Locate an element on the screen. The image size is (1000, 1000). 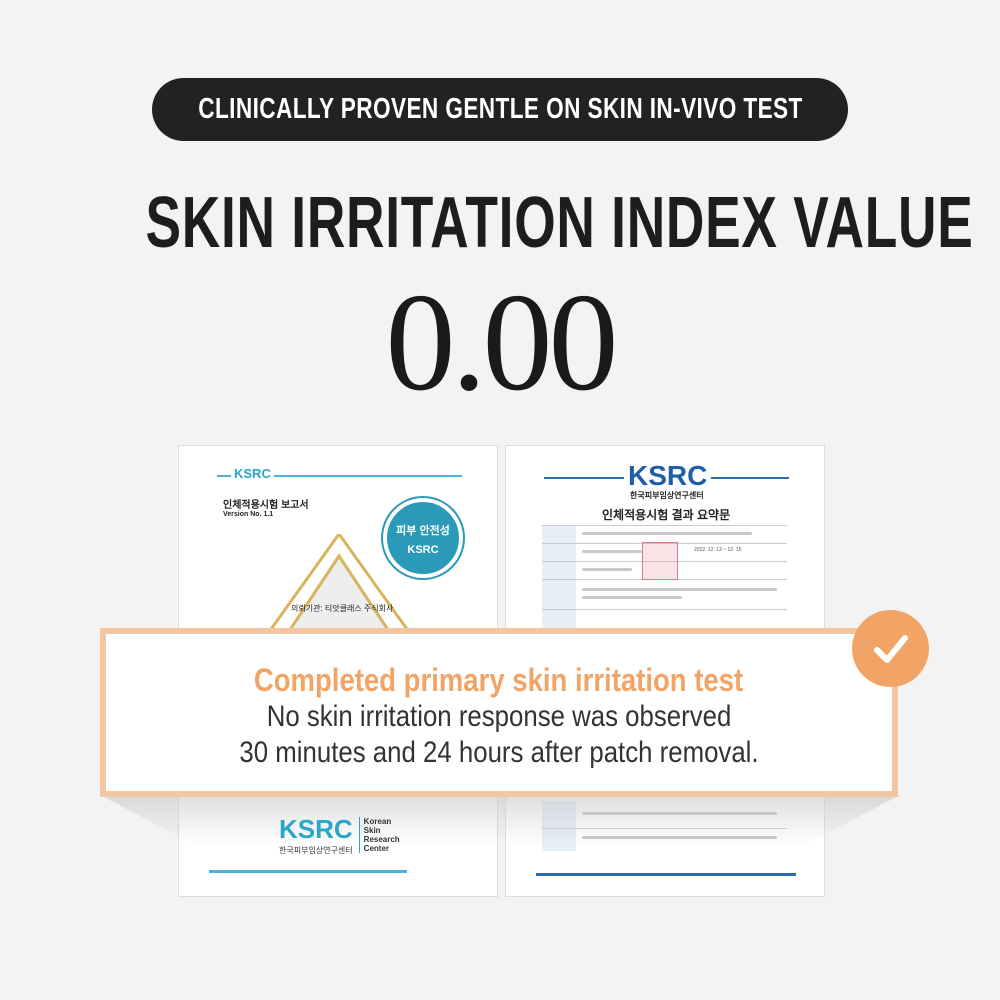
version-label: Version No. 1.1 is located at coordinates (248, 514).